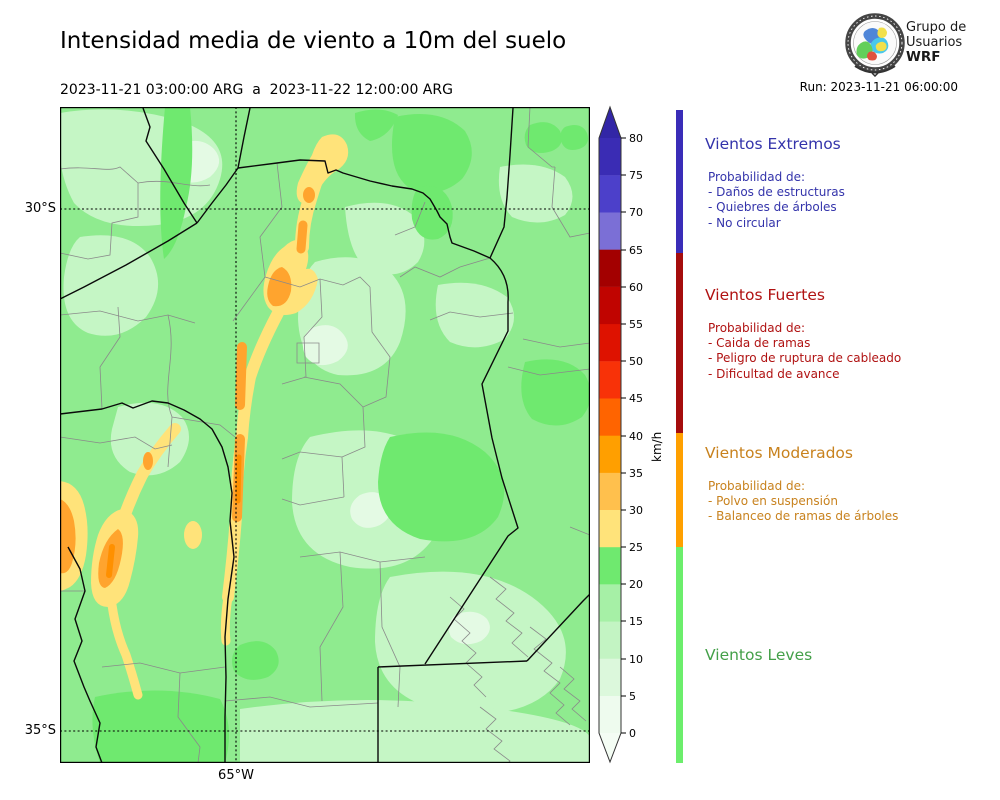  Describe the element at coordinates (679, 655) in the screenshot. I see `legend-bar-leves` at that location.